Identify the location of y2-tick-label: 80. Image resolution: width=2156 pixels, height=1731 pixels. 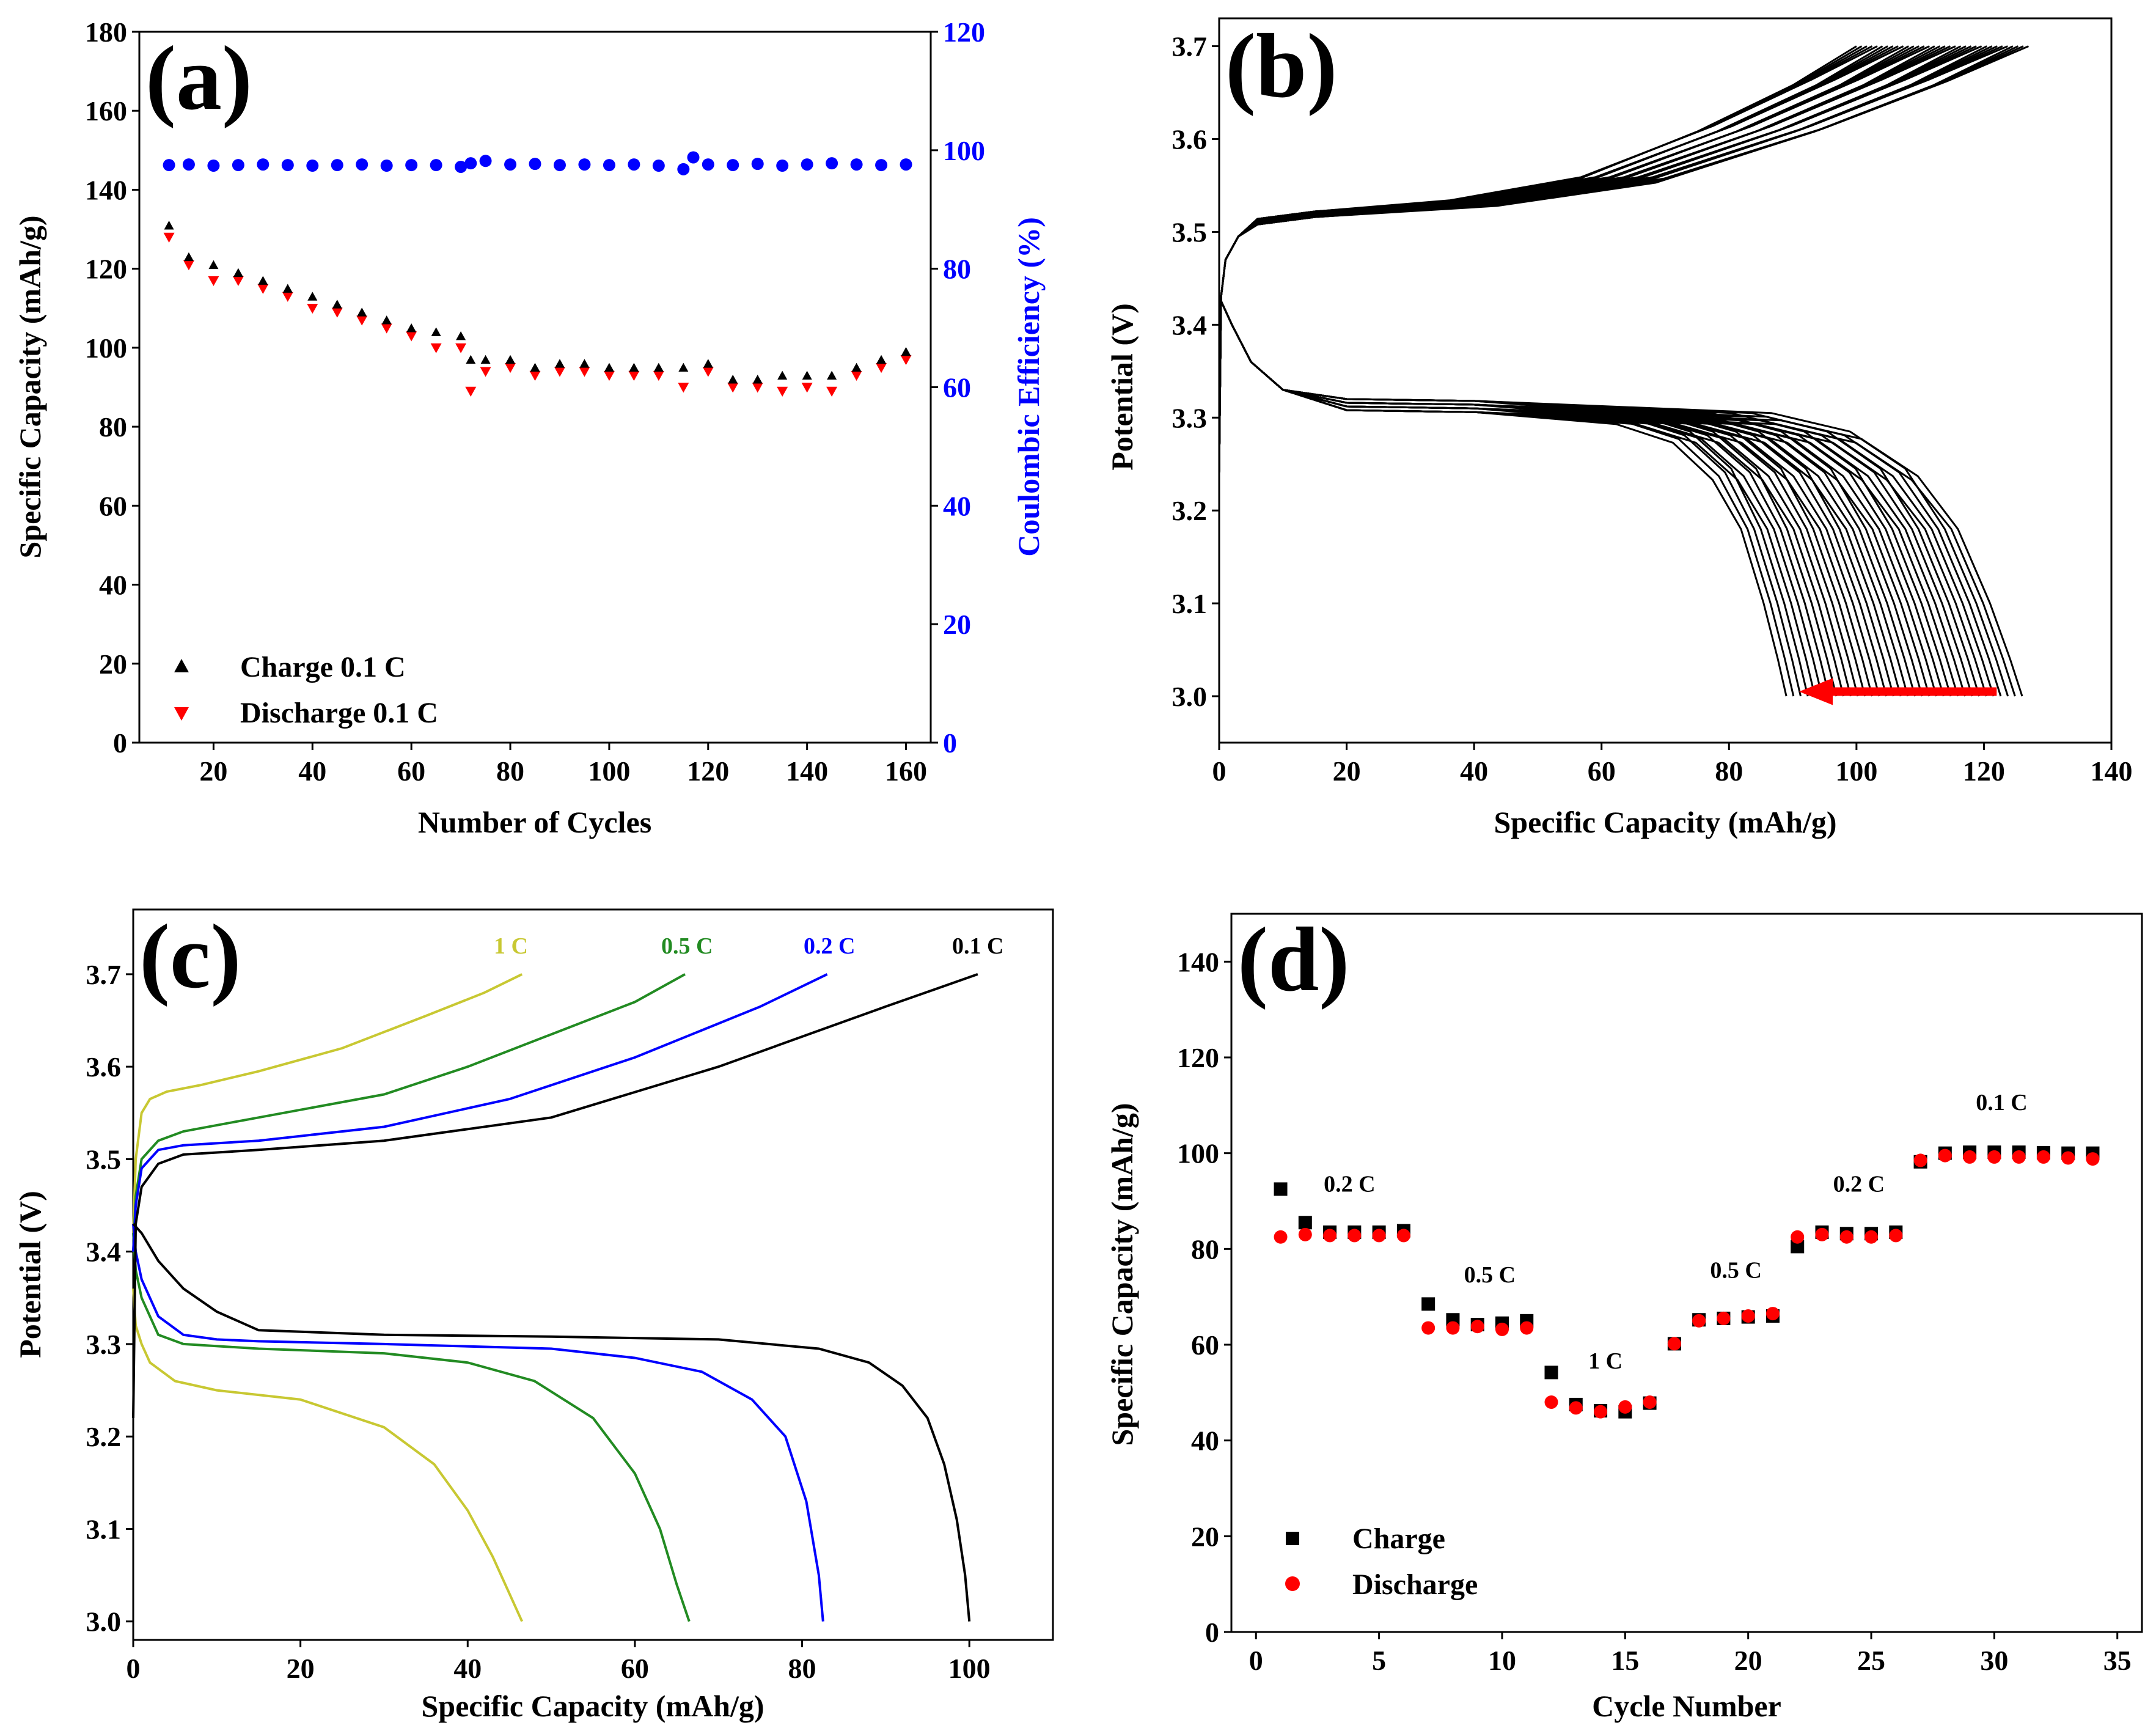
(957, 269).